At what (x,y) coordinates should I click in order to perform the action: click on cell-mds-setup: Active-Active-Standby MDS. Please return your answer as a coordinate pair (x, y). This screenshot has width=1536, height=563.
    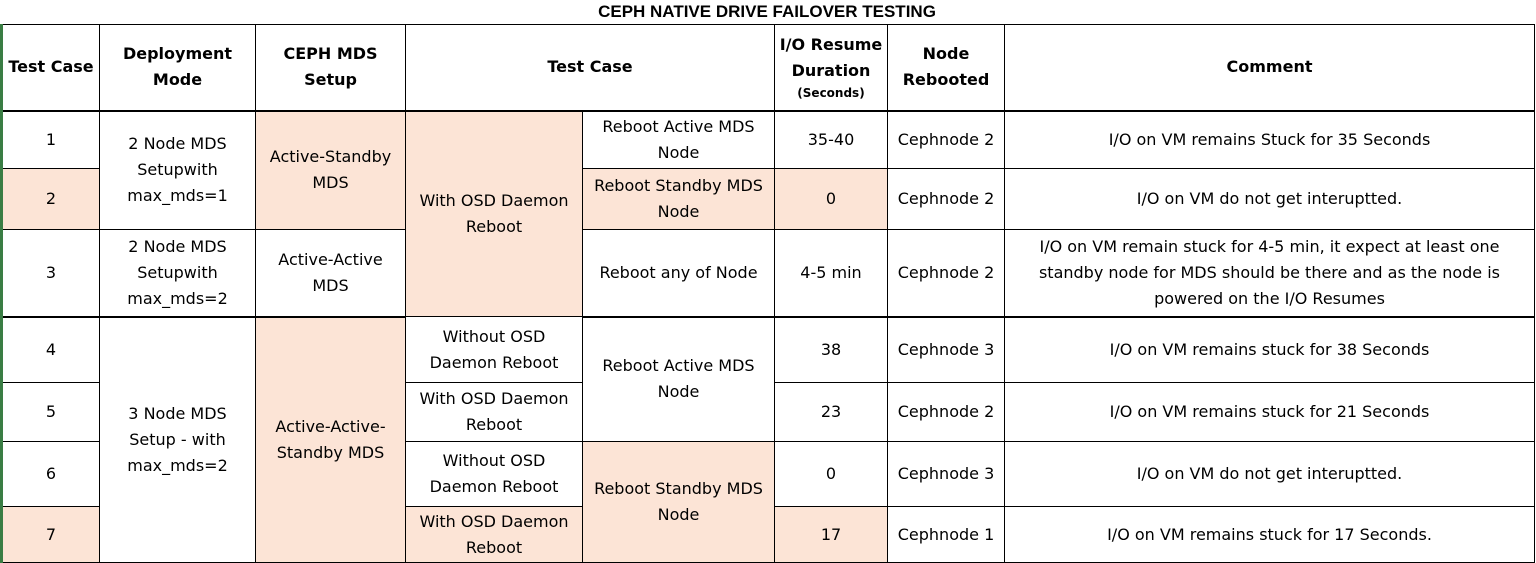
    Looking at the image, I should click on (330, 439).